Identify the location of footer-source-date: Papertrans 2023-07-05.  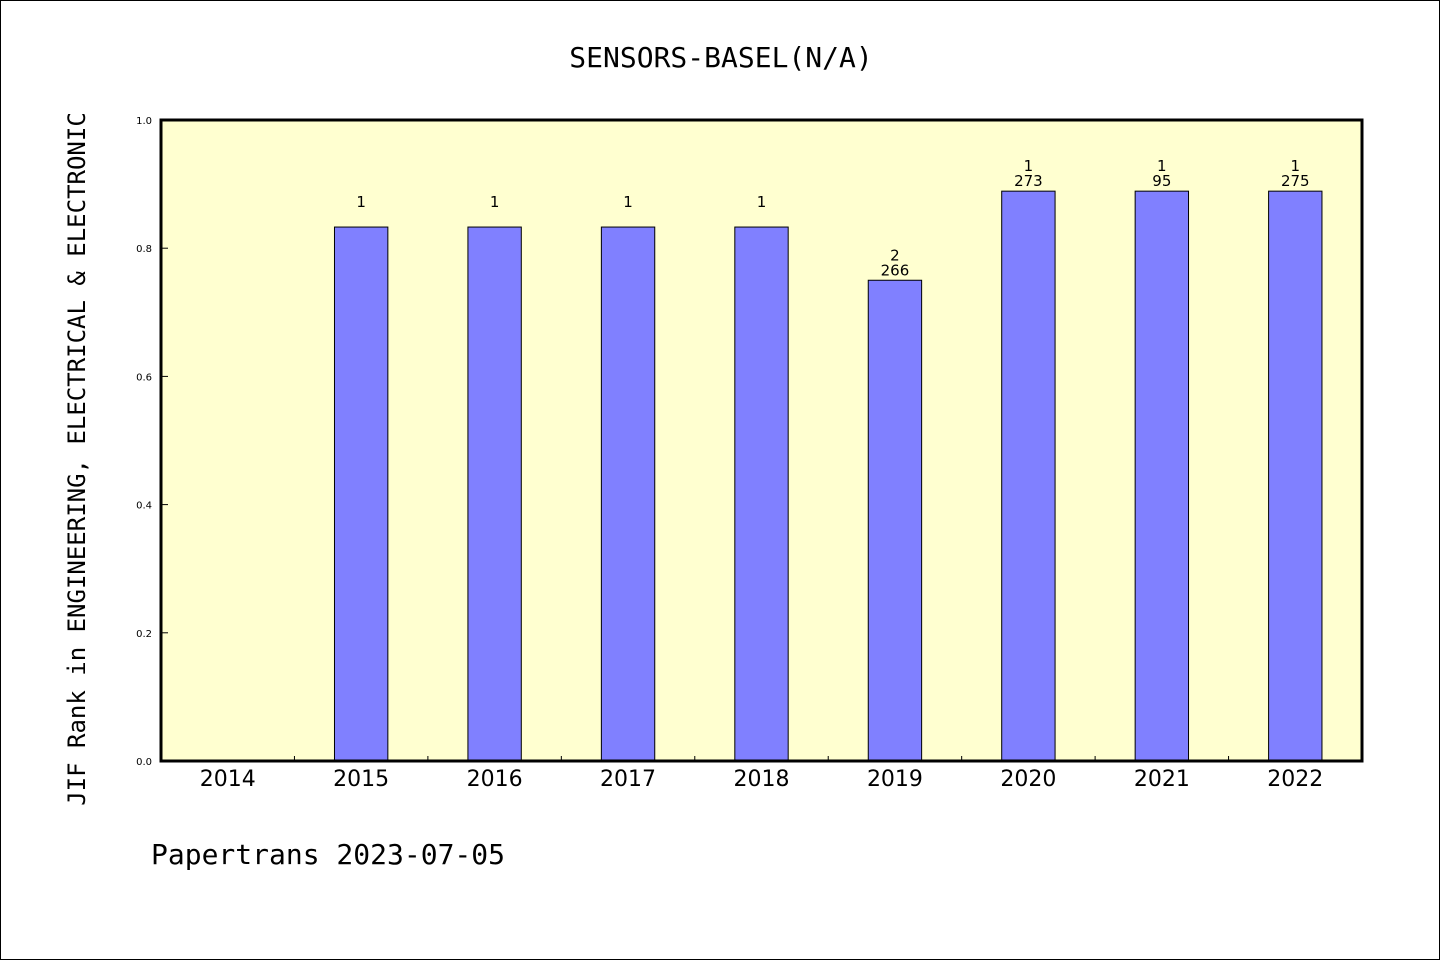
(328, 854).